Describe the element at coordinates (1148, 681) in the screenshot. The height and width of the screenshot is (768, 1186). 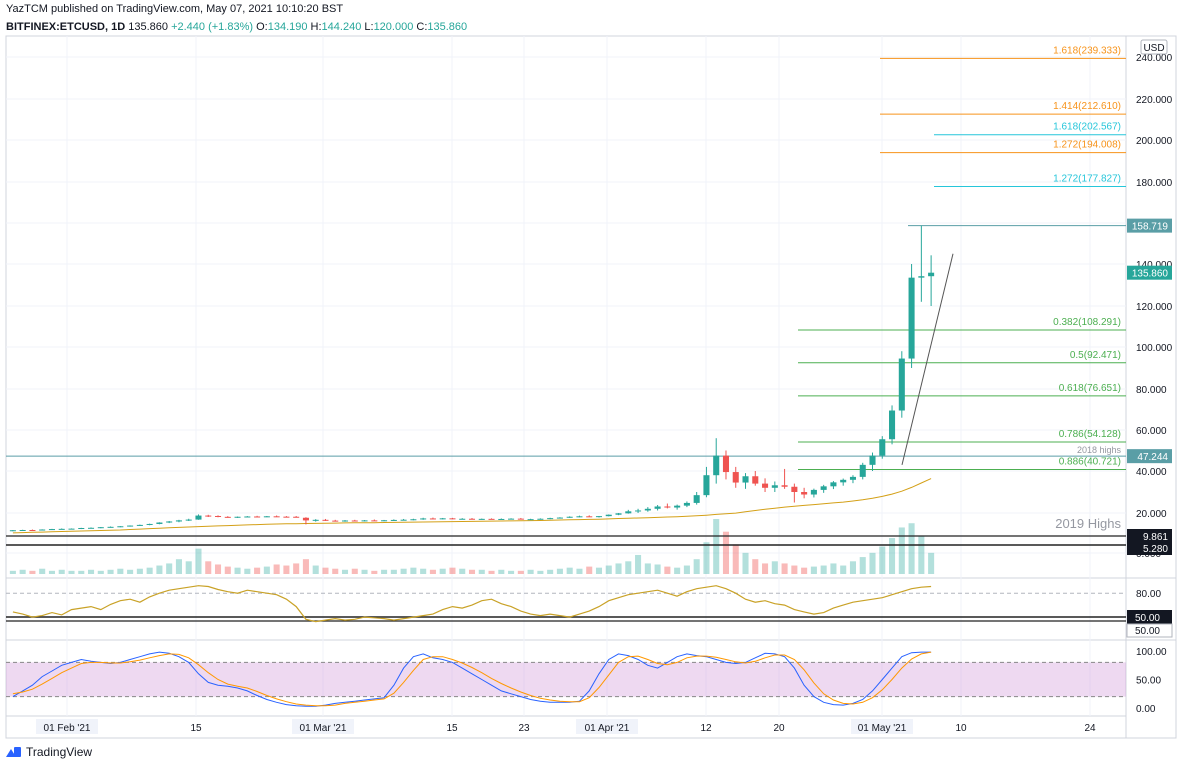
I see `stoch-tick-label: 50.00` at that location.